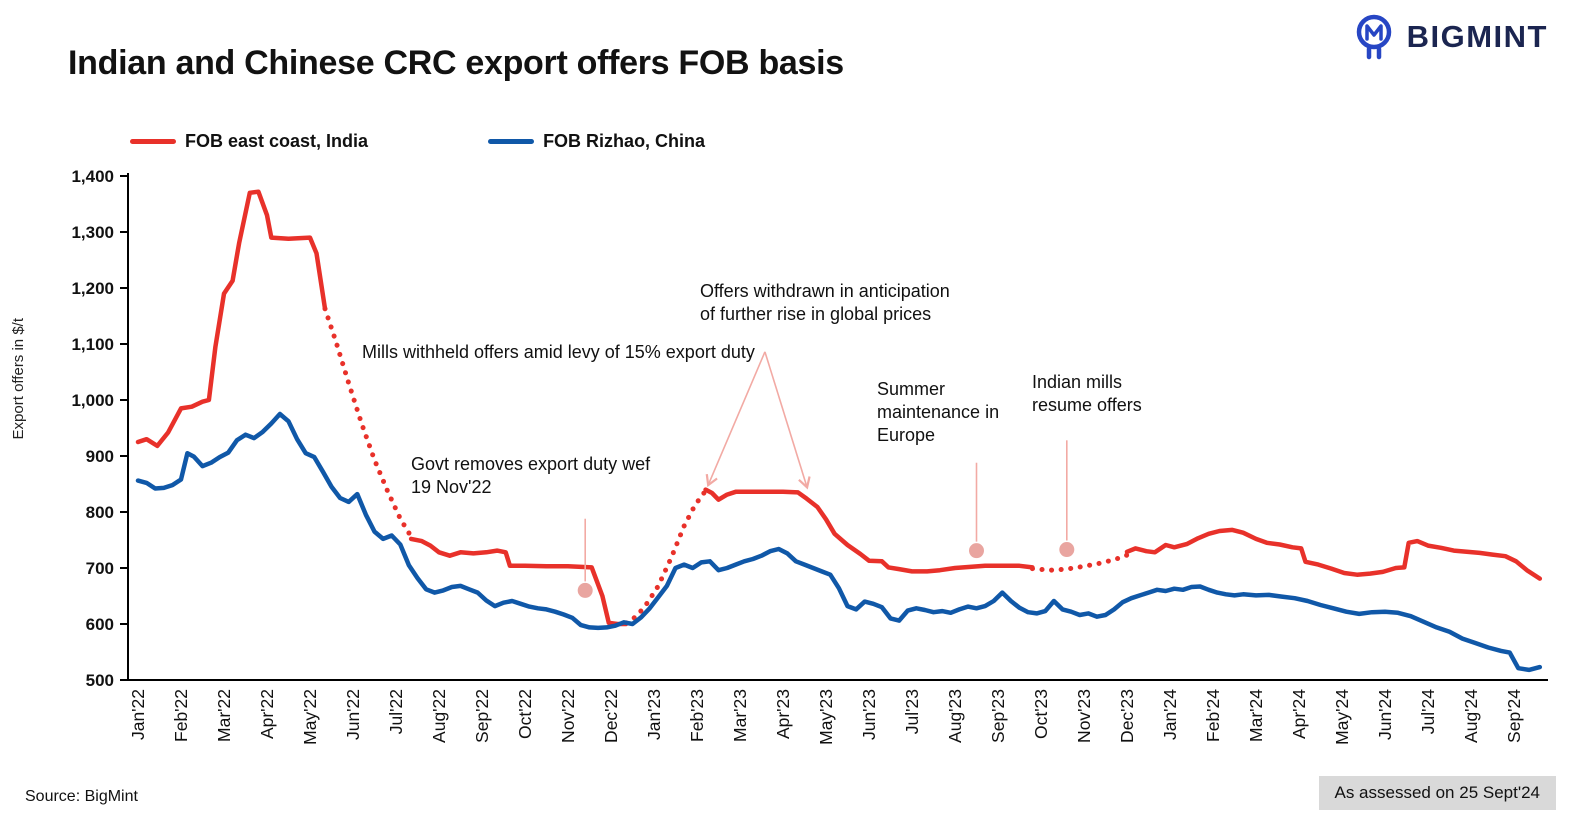  I want to click on legend-item-china: FOB Rizhao, China, so click(596, 141).